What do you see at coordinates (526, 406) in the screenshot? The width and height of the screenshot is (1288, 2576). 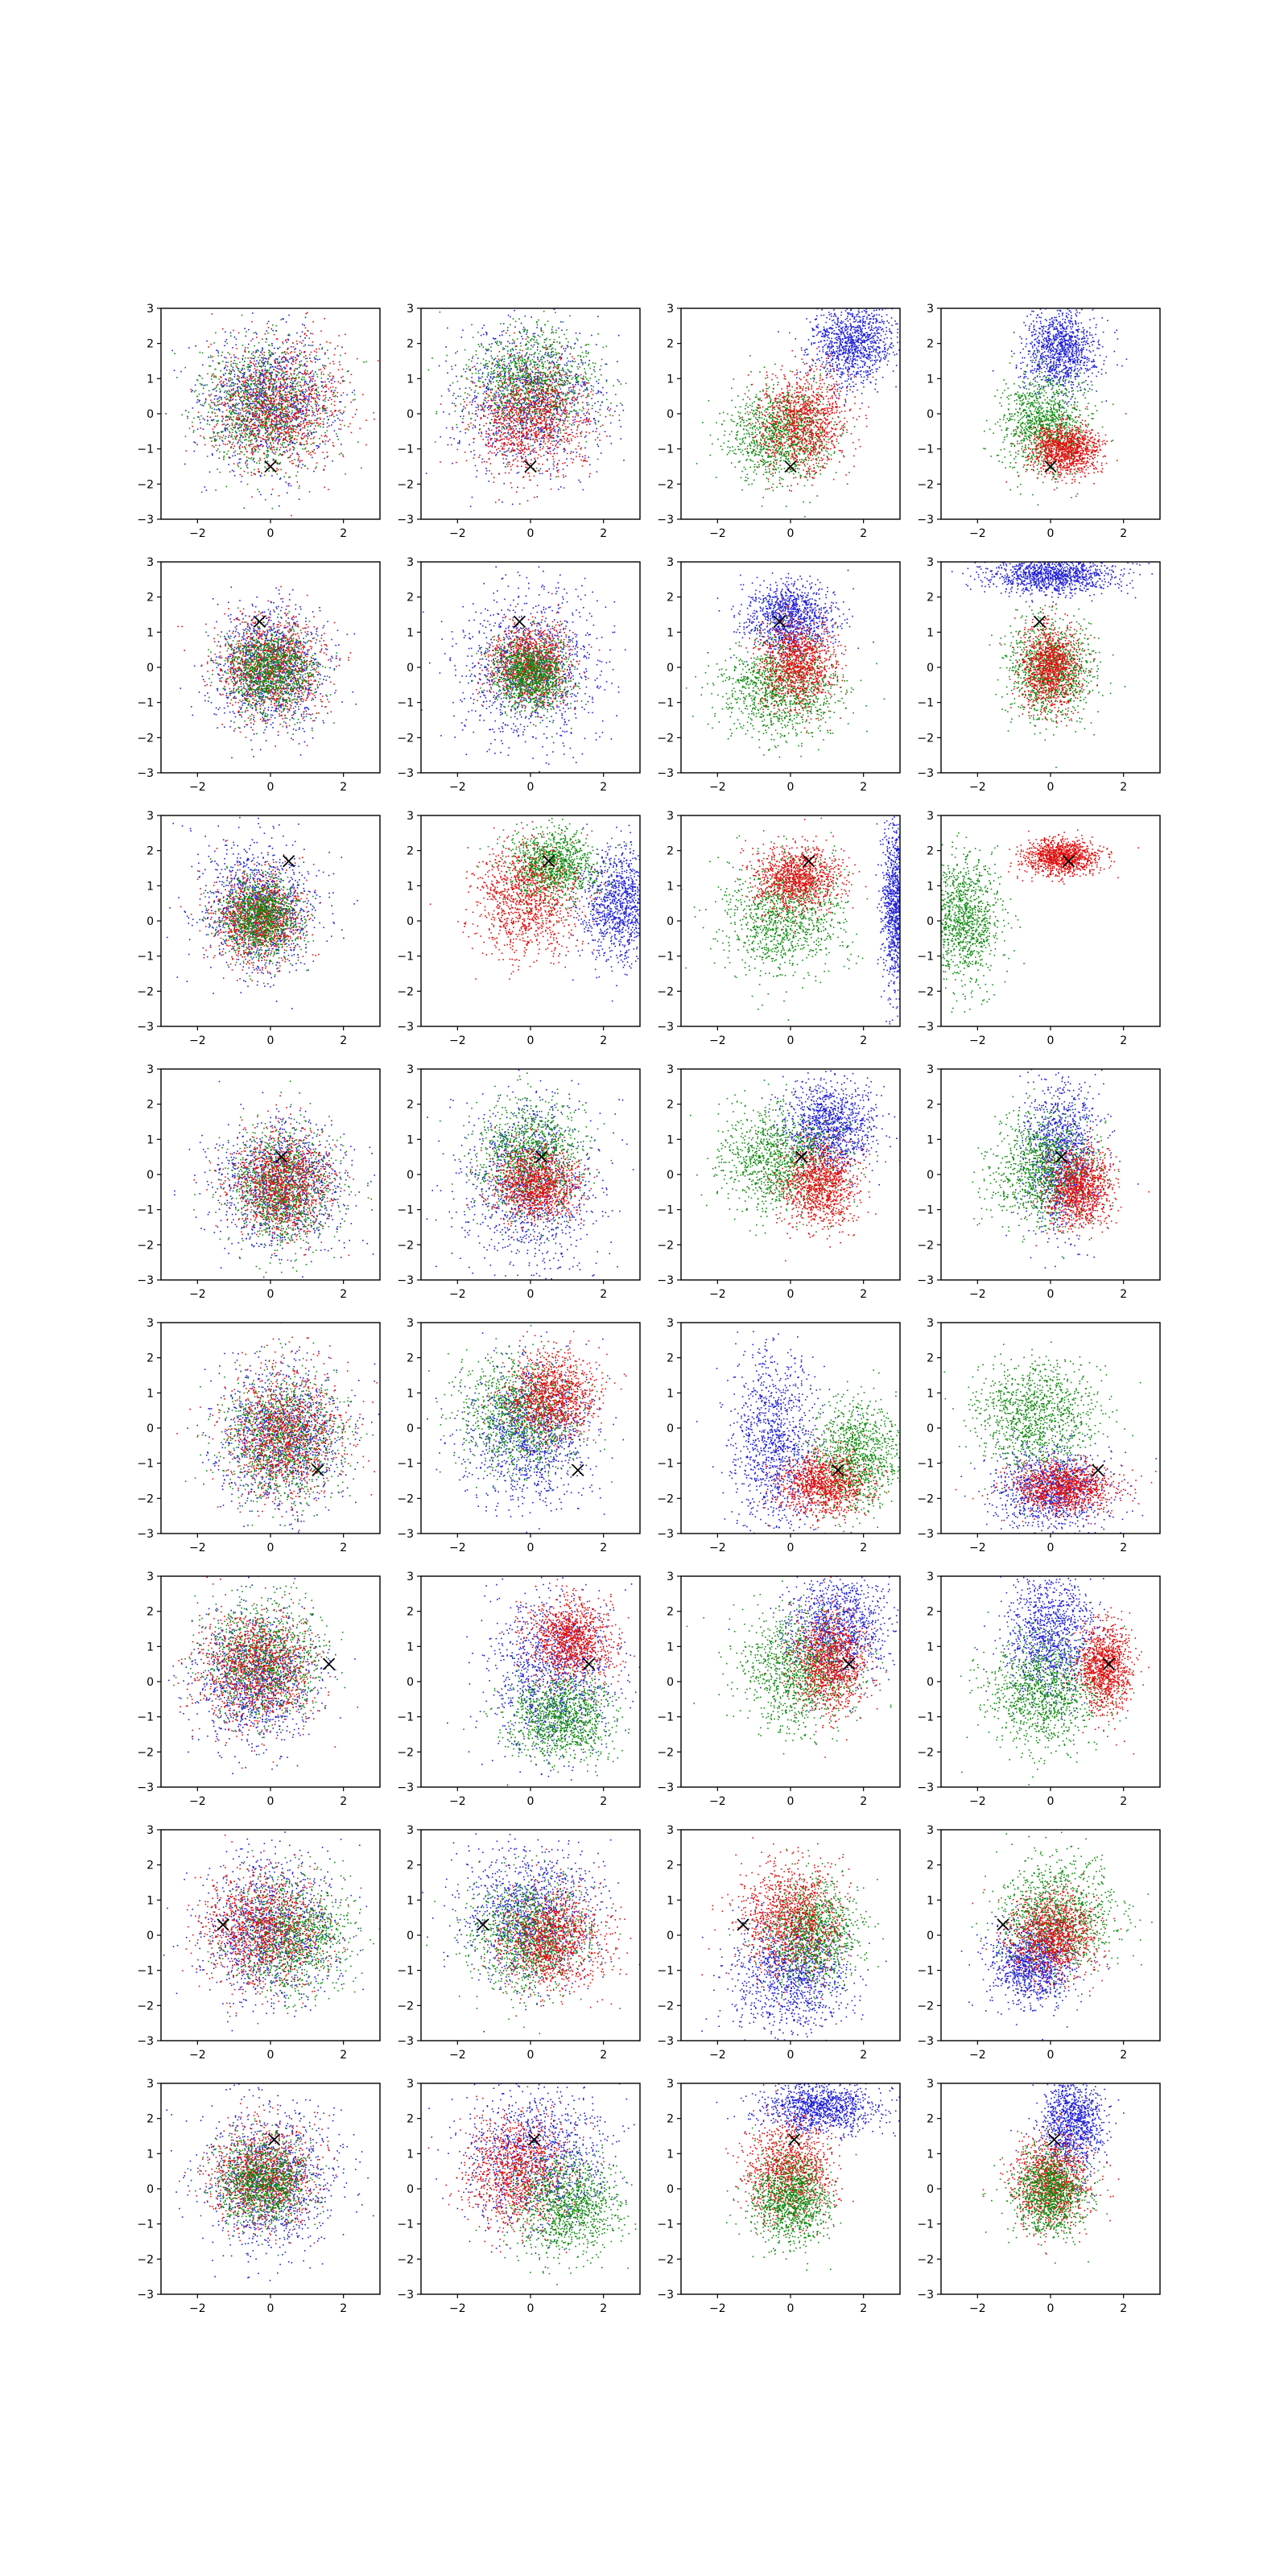 I see `scatter-points` at bounding box center [526, 406].